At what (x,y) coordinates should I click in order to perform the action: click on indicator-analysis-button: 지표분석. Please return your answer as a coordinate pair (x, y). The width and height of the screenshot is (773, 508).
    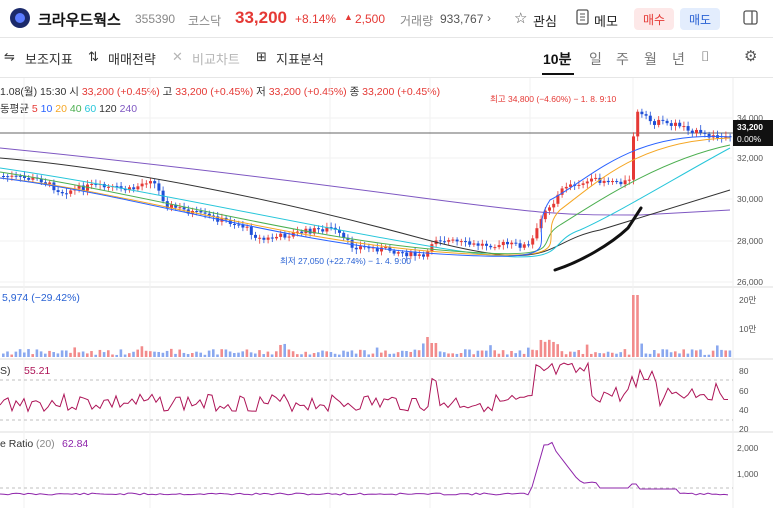
    Looking at the image, I should click on (300, 59).